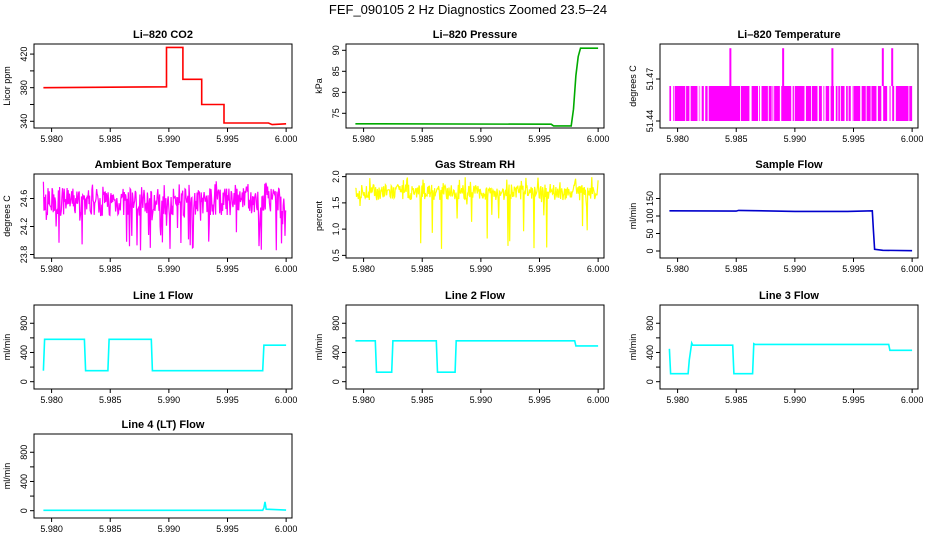 The width and height of the screenshot is (936, 540). What do you see at coordinates (336, 50) in the screenshot?
I see `y-tick-label: 90` at bounding box center [336, 50].